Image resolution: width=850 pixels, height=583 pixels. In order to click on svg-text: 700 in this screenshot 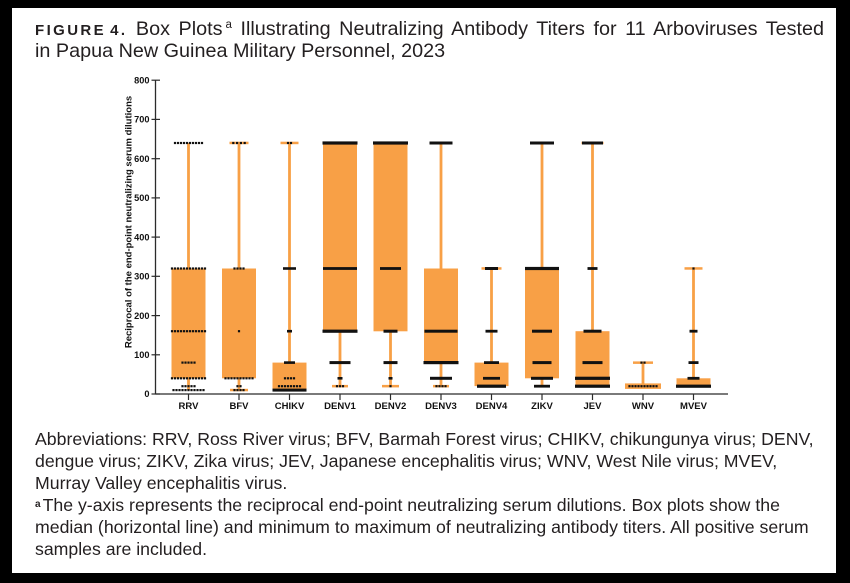, I will do `click(141, 120)`.